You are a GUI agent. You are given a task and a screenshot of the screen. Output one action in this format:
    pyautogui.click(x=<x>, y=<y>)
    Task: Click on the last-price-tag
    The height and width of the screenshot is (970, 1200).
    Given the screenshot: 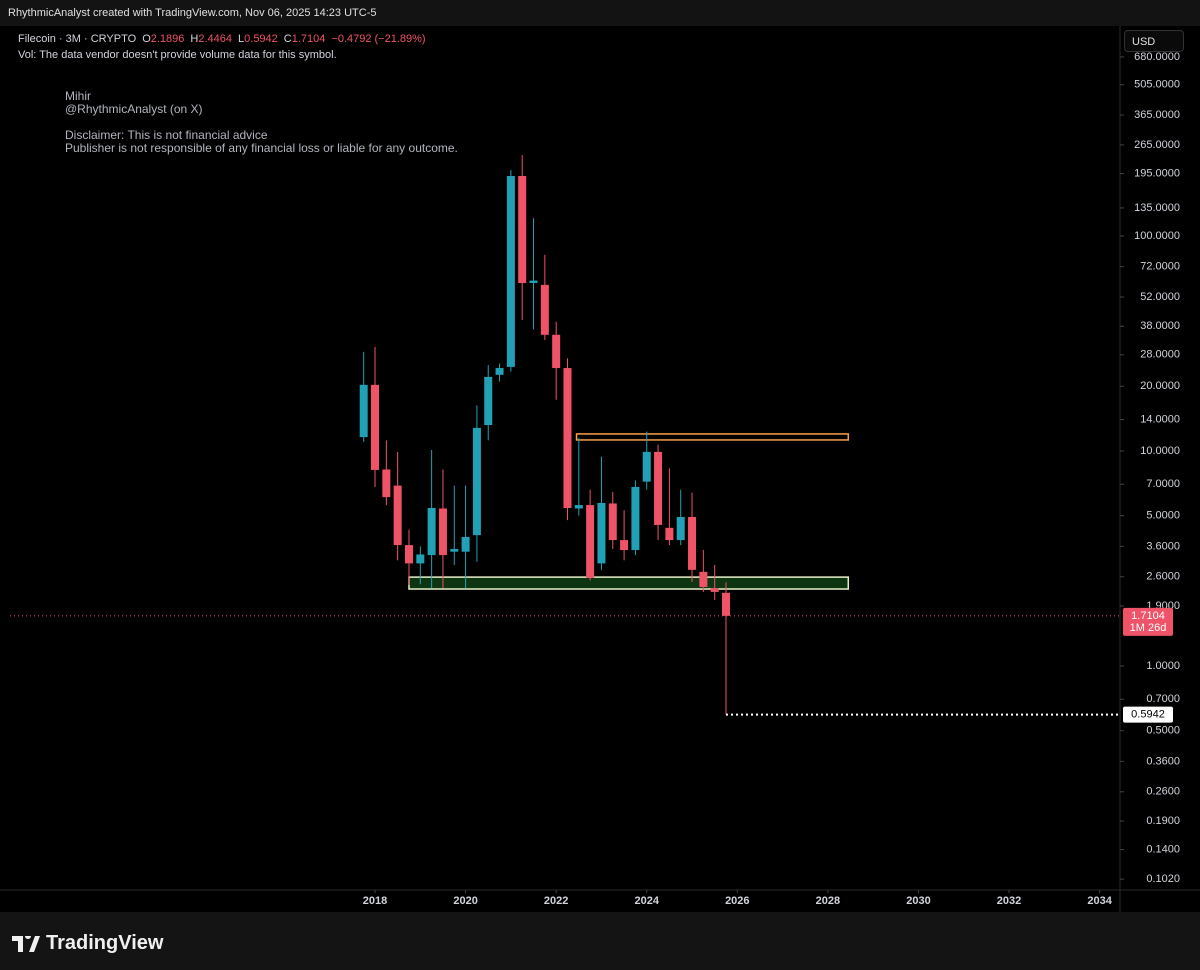 What is the action you would take?
    pyautogui.click(x=1148, y=621)
    